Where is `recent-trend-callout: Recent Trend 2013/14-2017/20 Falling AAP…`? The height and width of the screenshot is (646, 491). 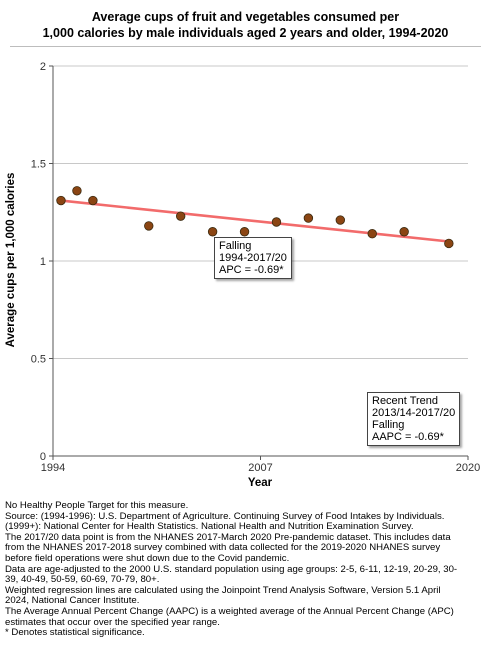
recent-trend-callout: Recent Trend 2013/14-2017/20 Falling AAP… is located at coordinates (414, 419).